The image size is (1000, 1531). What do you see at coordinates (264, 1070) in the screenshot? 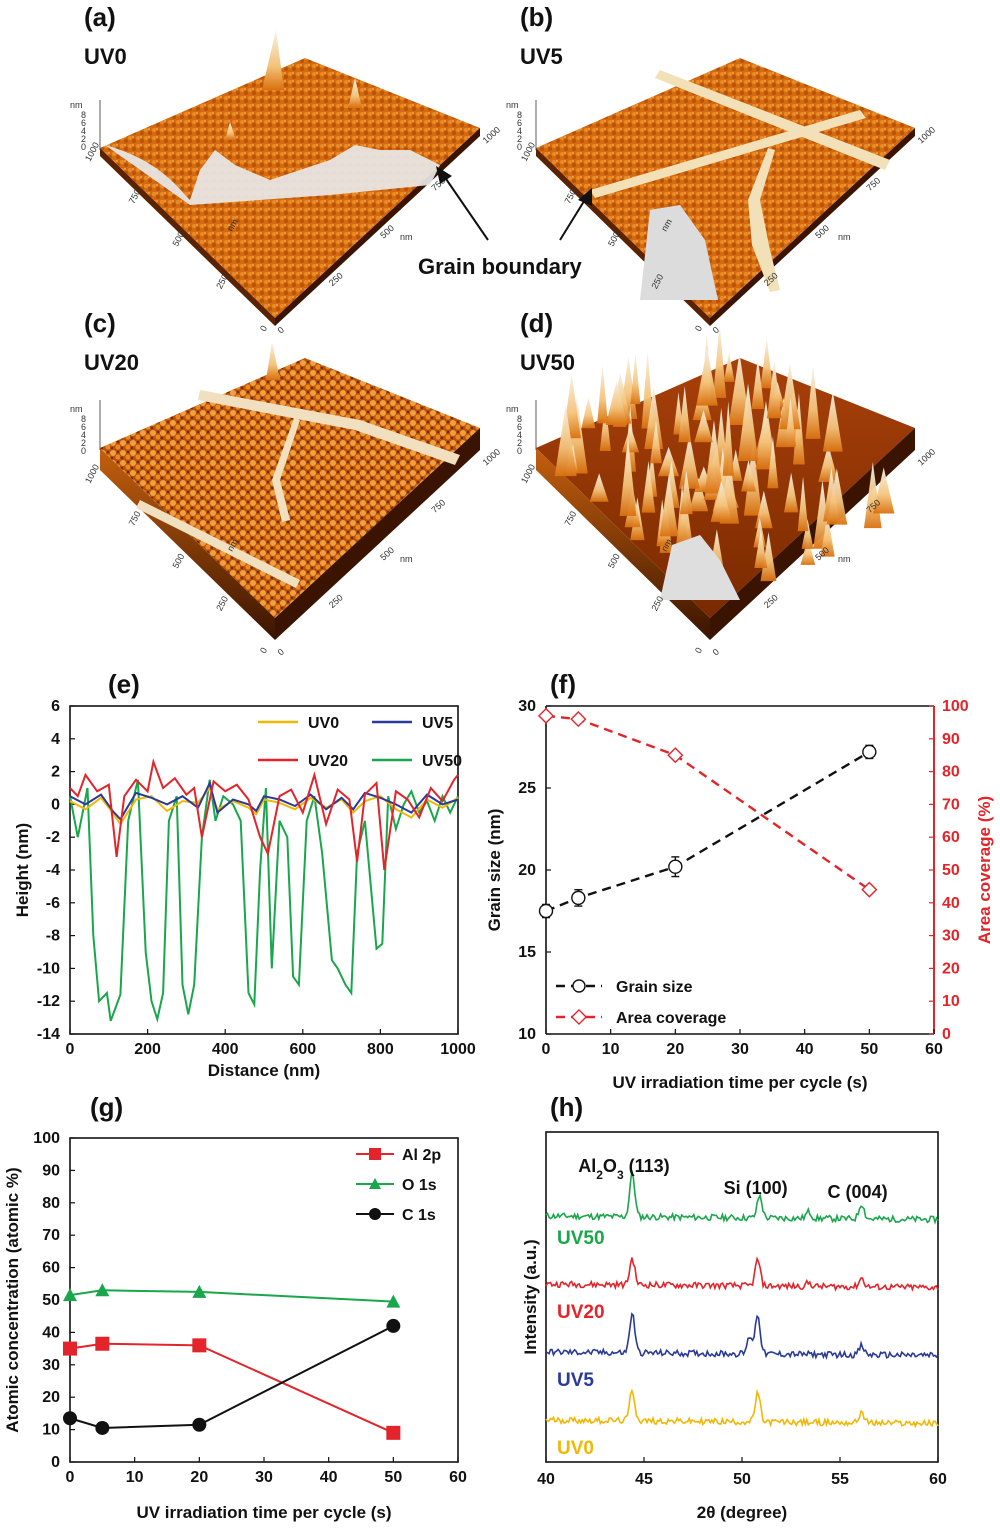
I see `x-axis-label: Distance (nm)` at bounding box center [264, 1070].